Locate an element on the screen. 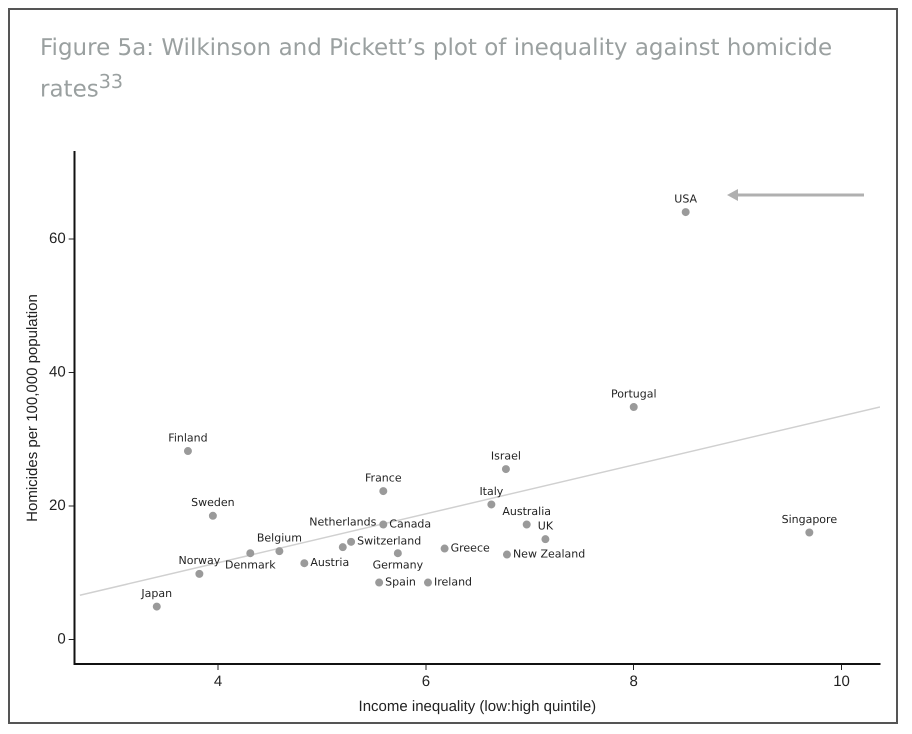 The image size is (912, 734). annotation: Switzerland is located at coordinates (389, 541).